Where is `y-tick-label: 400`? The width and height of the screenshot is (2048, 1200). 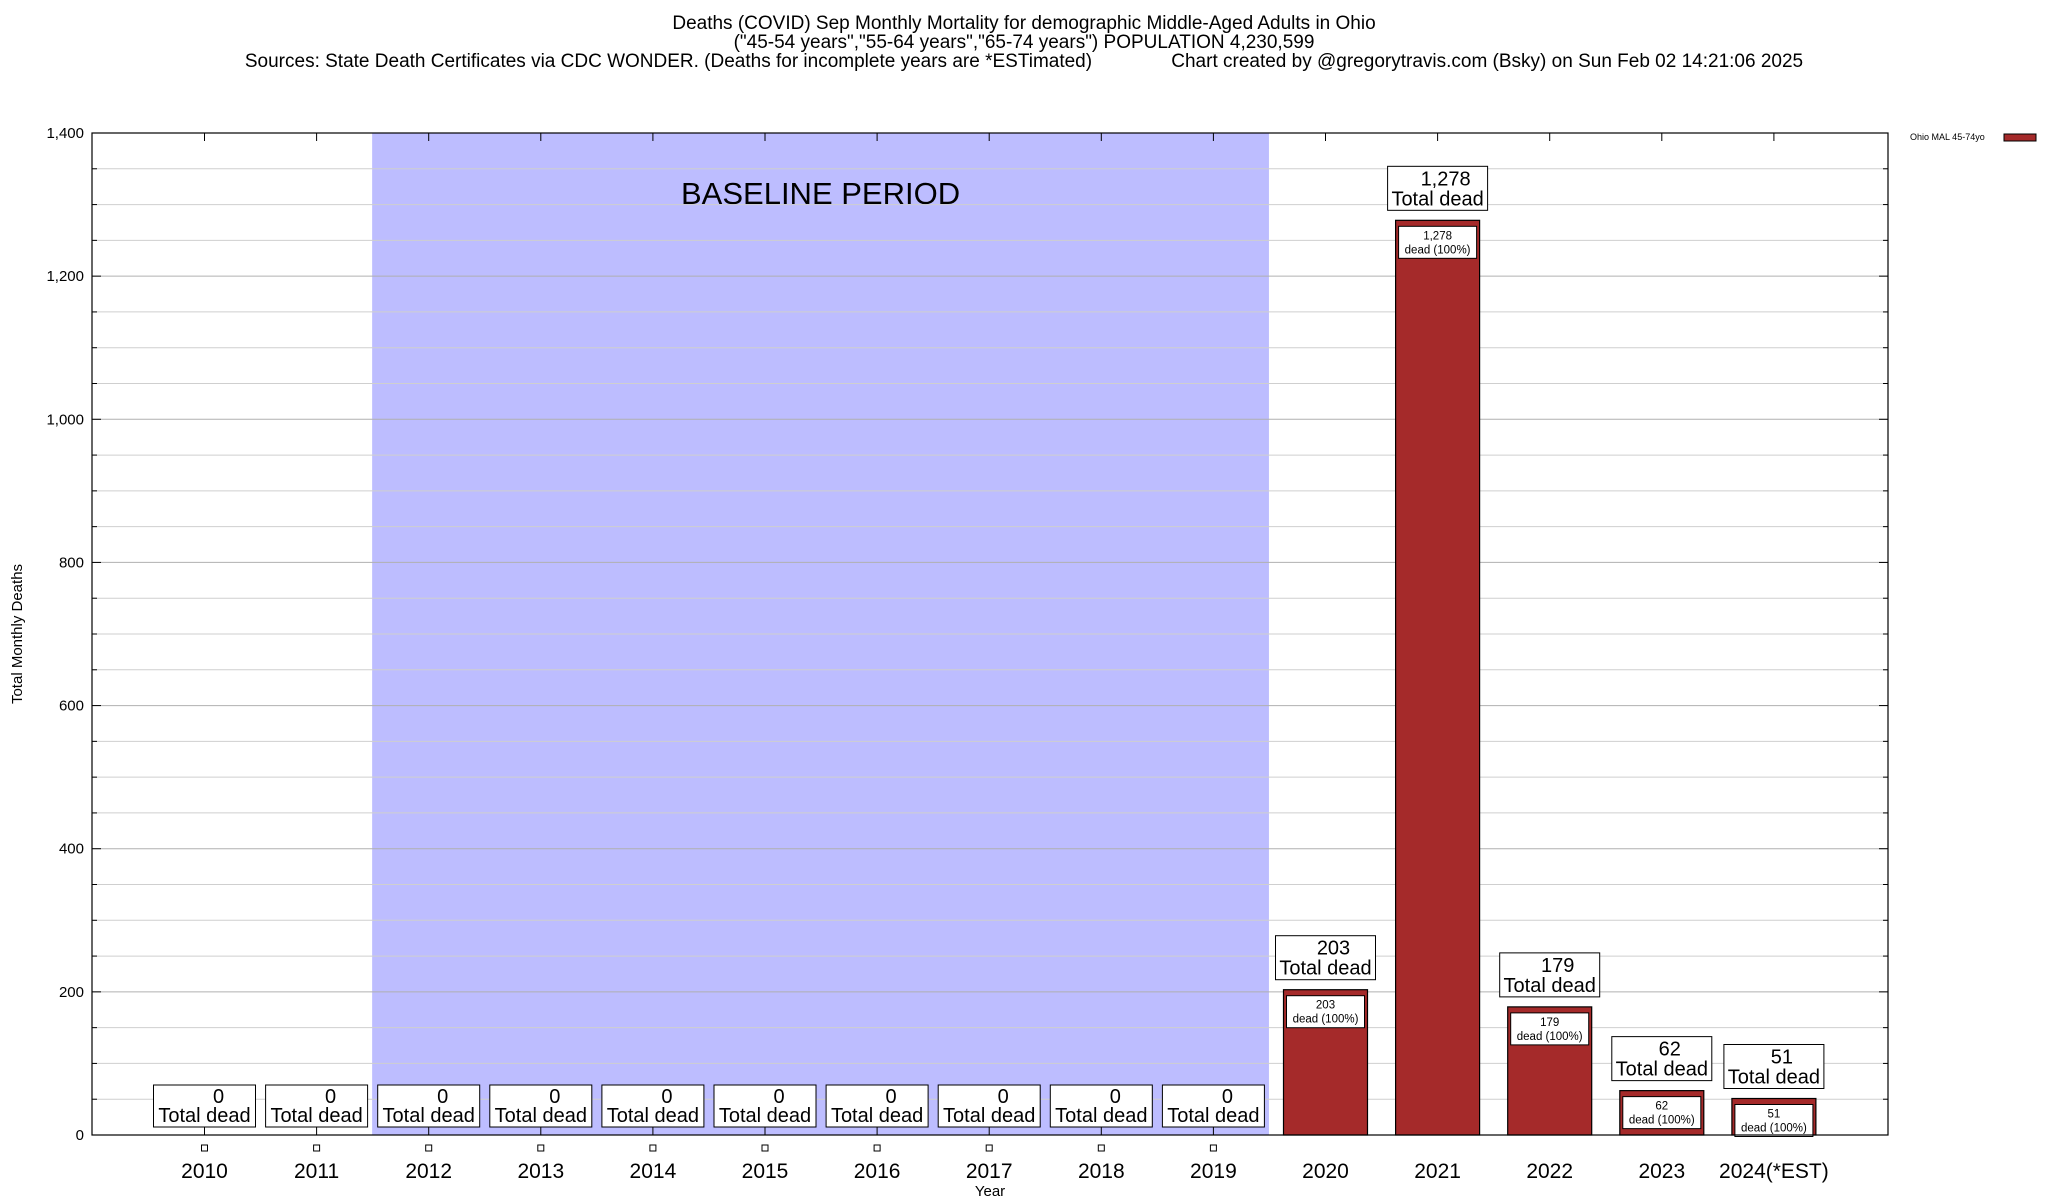 y-tick-label: 400 is located at coordinates (71, 849).